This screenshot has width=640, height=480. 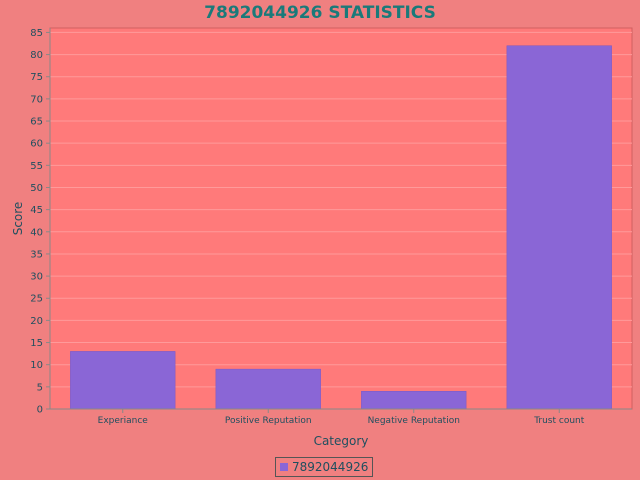 What do you see at coordinates (36, 299) in the screenshot?
I see `y-tick-label: 25` at bounding box center [36, 299].